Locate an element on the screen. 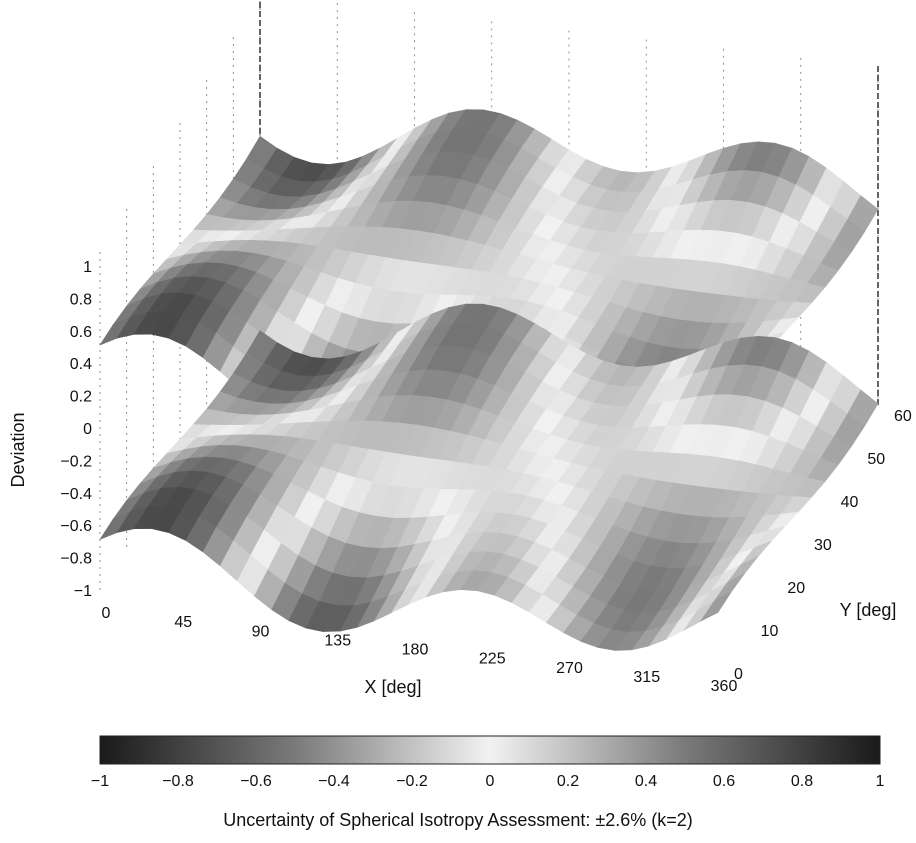 Image resolution: width=916 pixels, height=843 pixels. colorbar-tick-label: −0.6 is located at coordinates (256, 781).